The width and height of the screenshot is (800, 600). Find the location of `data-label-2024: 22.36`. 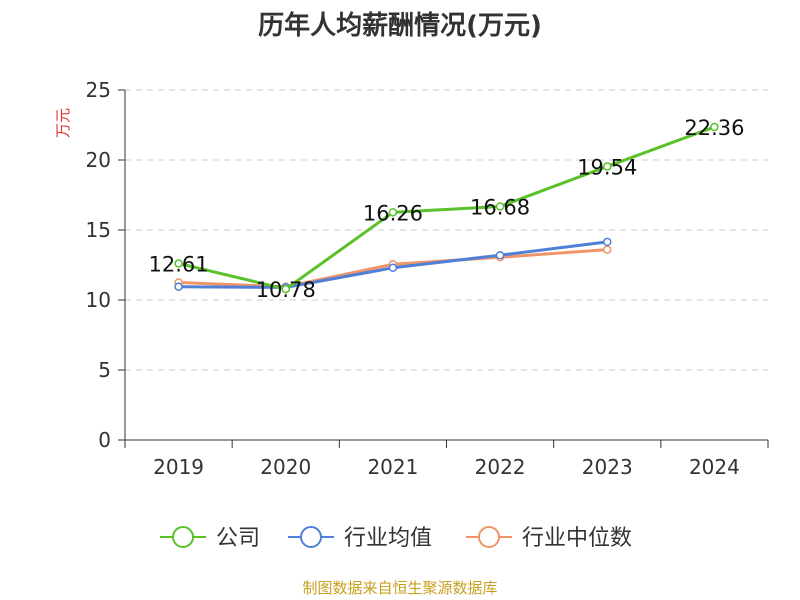

data-label-2024: 22.36 is located at coordinates (714, 128).